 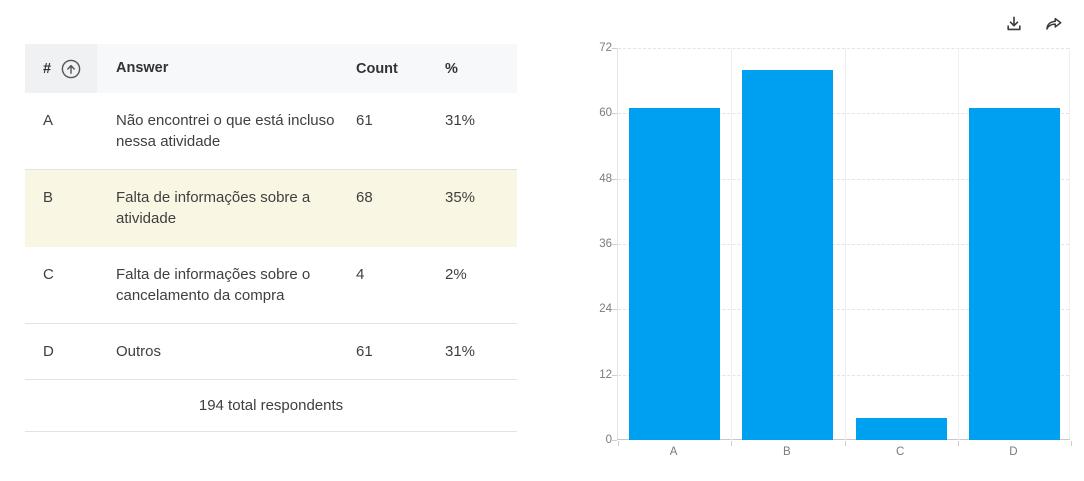 I want to click on header-rest: Answer Count %, so click(x=307, y=68).